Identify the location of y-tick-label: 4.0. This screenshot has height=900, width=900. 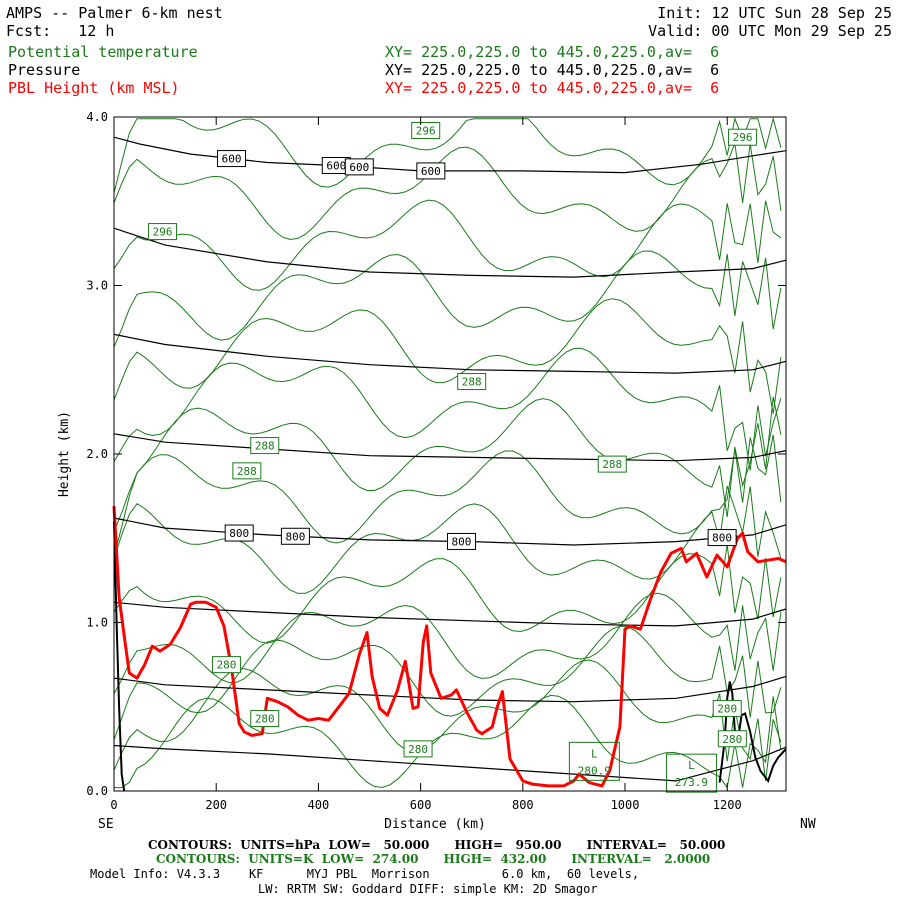
(97, 117).